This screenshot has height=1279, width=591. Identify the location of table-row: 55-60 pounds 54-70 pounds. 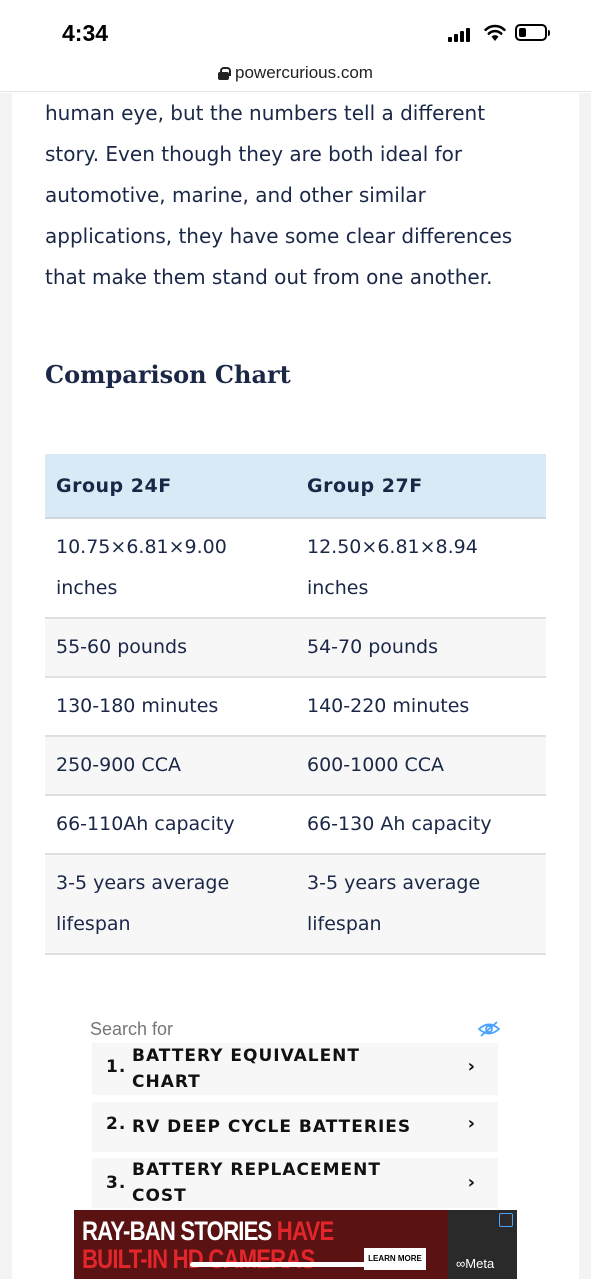
(295, 648).